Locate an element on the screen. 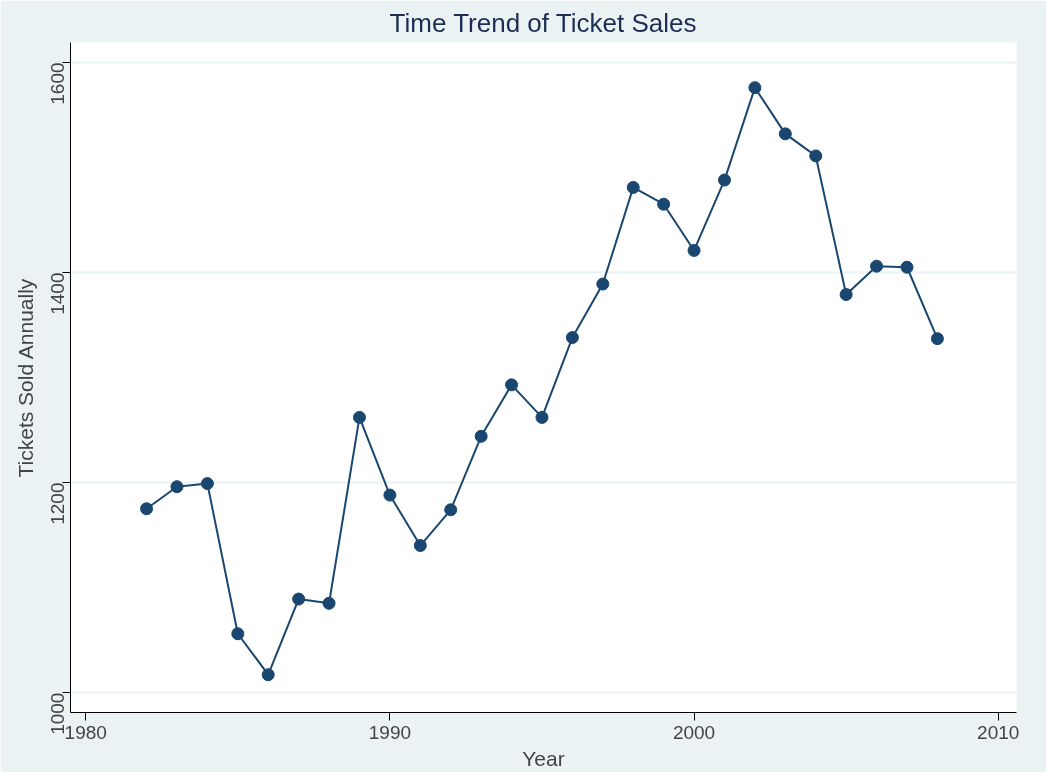 Image resolution: width=1046 pixels, height=772 pixels. chart-title: Time Trend of Ticket Sales is located at coordinates (543, 22).